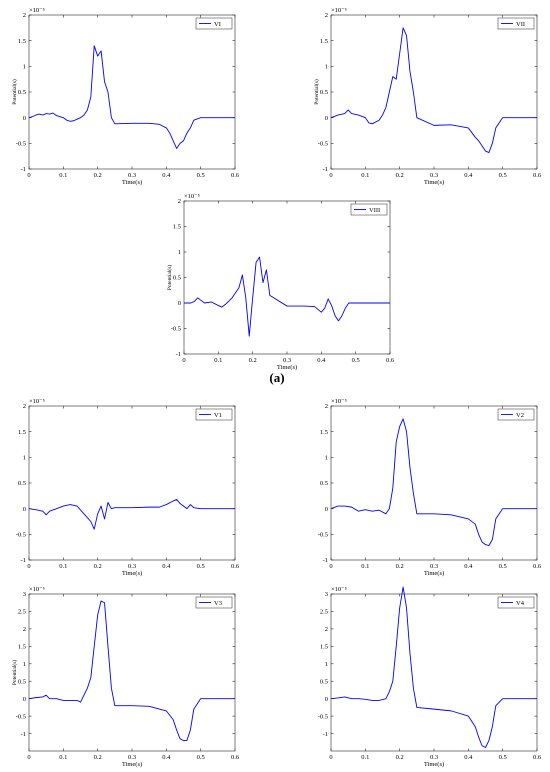 The height and width of the screenshot is (772, 550). What do you see at coordinates (520, 603) in the screenshot?
I see `legend-label: V4` at bounding box center [520, 603].